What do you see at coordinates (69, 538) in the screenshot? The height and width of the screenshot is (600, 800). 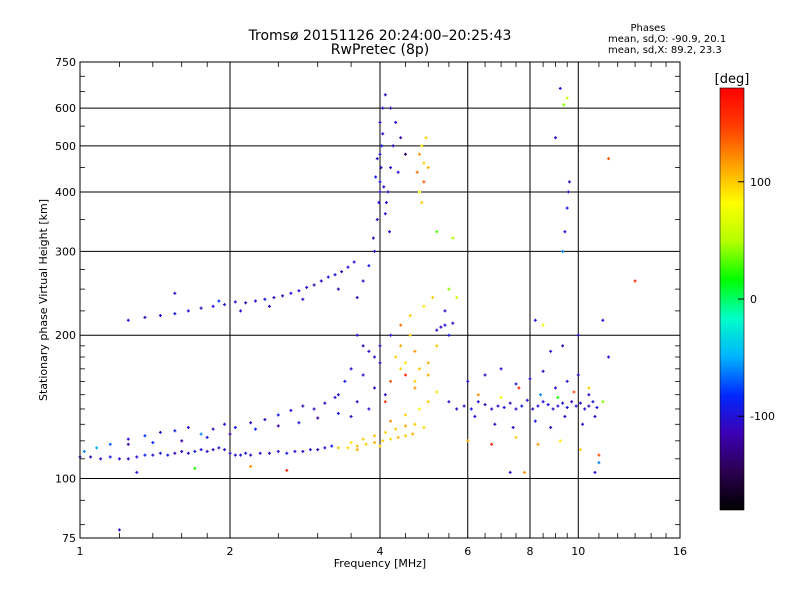 I see `y-tick-label: 75` at bounding box center [69, 538].